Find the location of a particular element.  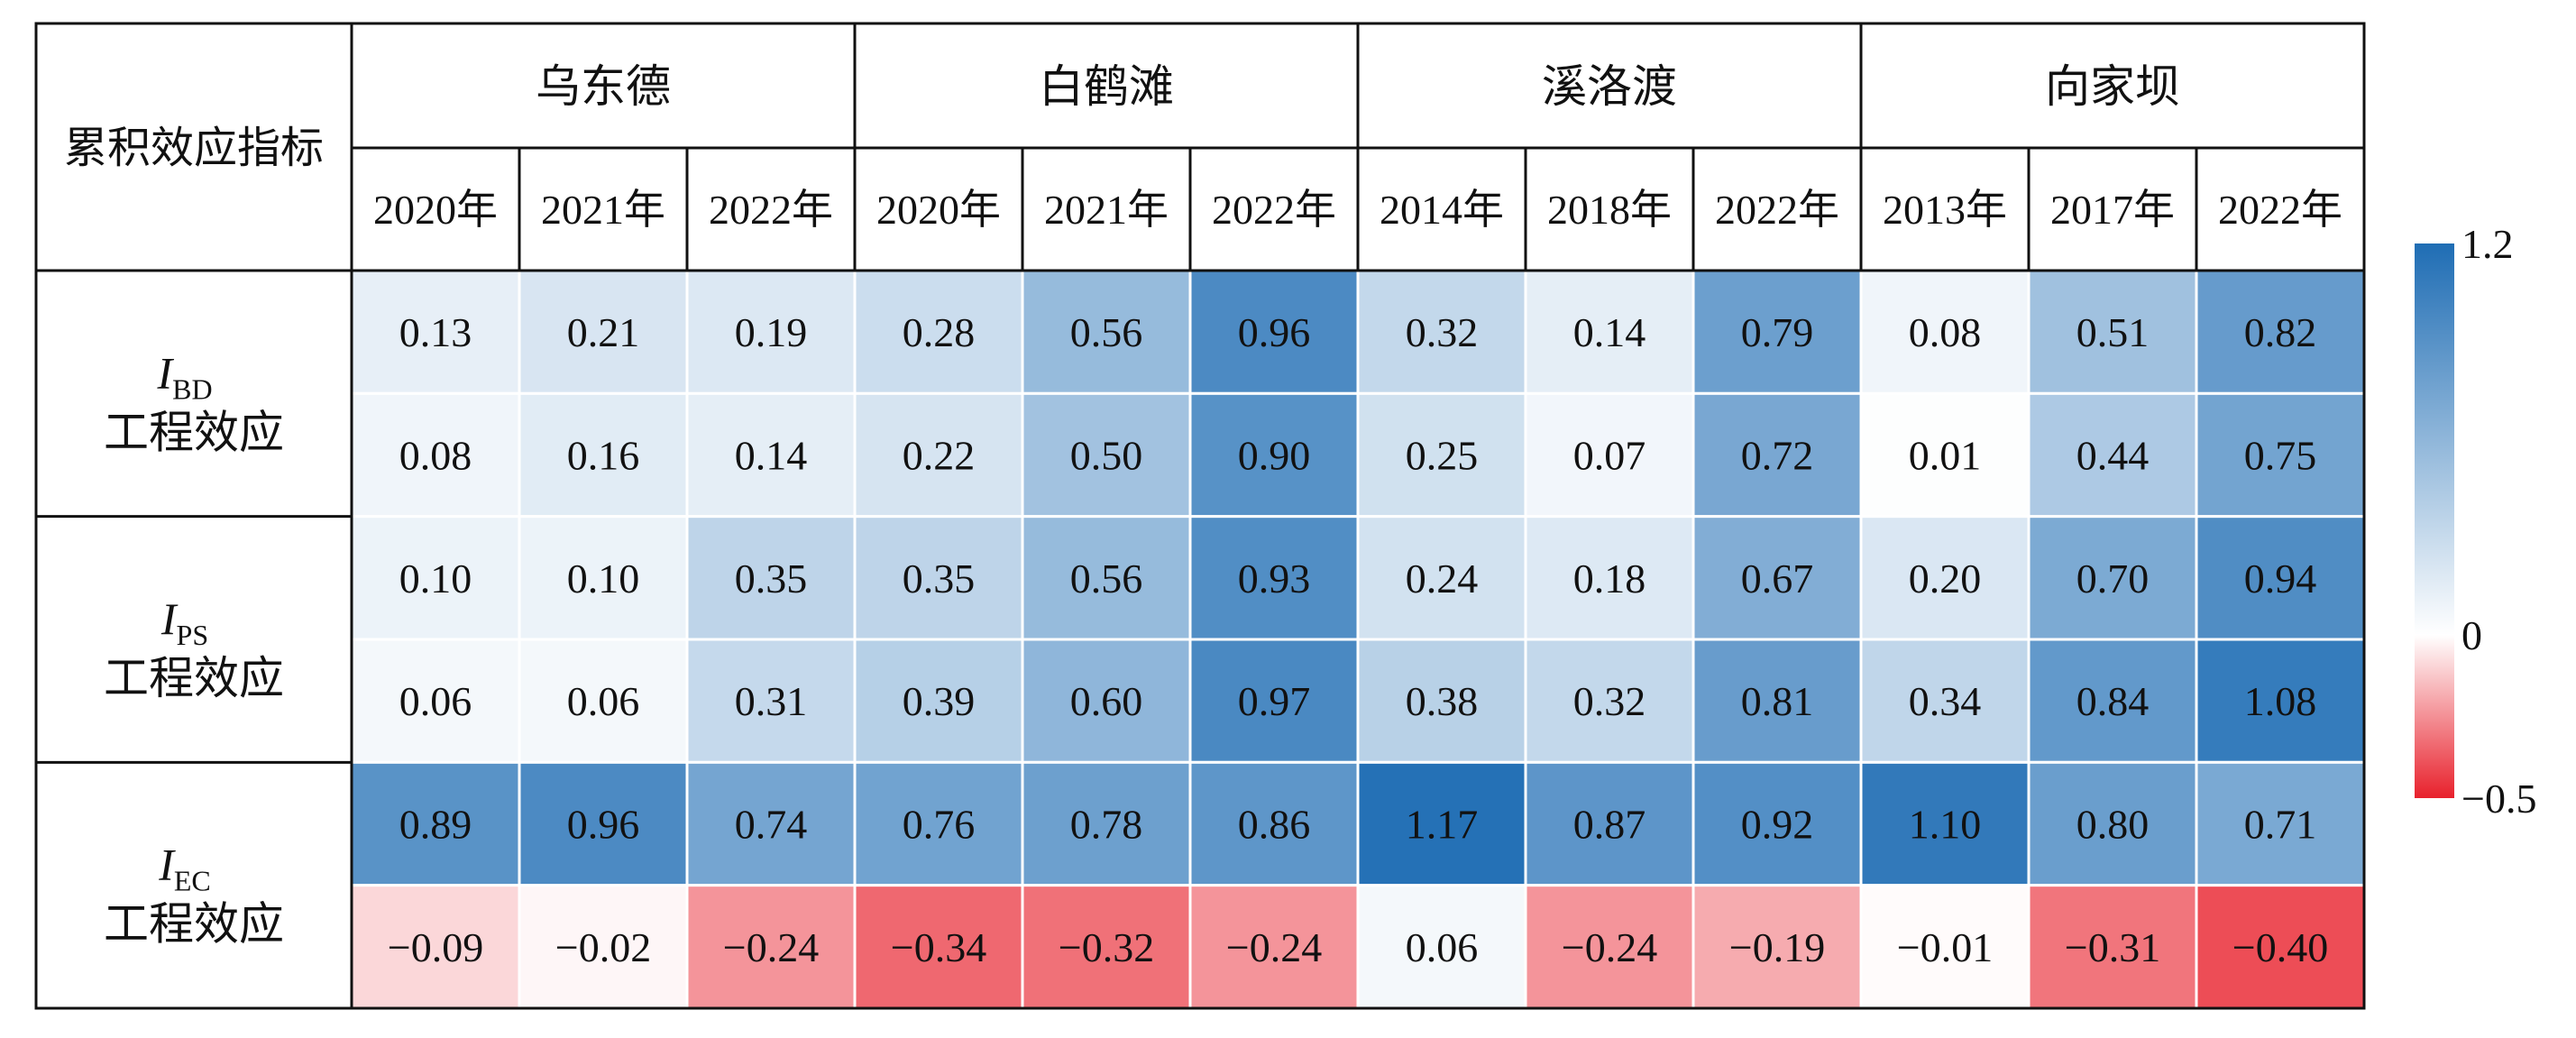

cell-value-label: 0.38 is located at coordinates (1442, 701).